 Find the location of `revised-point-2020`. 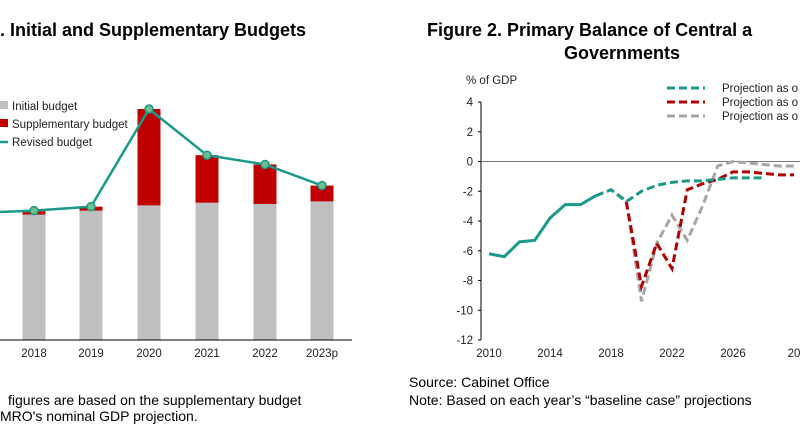

revised-point-2020 is located at coordinates (149, 109).